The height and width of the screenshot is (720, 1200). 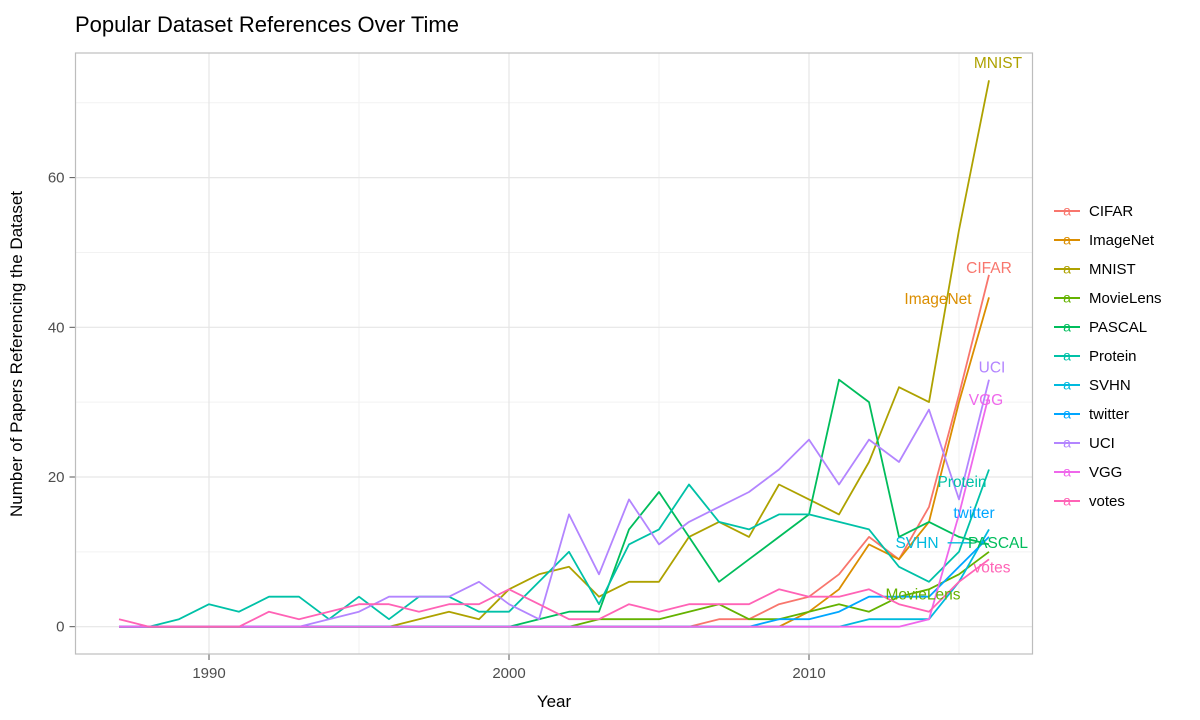 I want to click on legend-label: MNIST, so click(x=1112, y=269).